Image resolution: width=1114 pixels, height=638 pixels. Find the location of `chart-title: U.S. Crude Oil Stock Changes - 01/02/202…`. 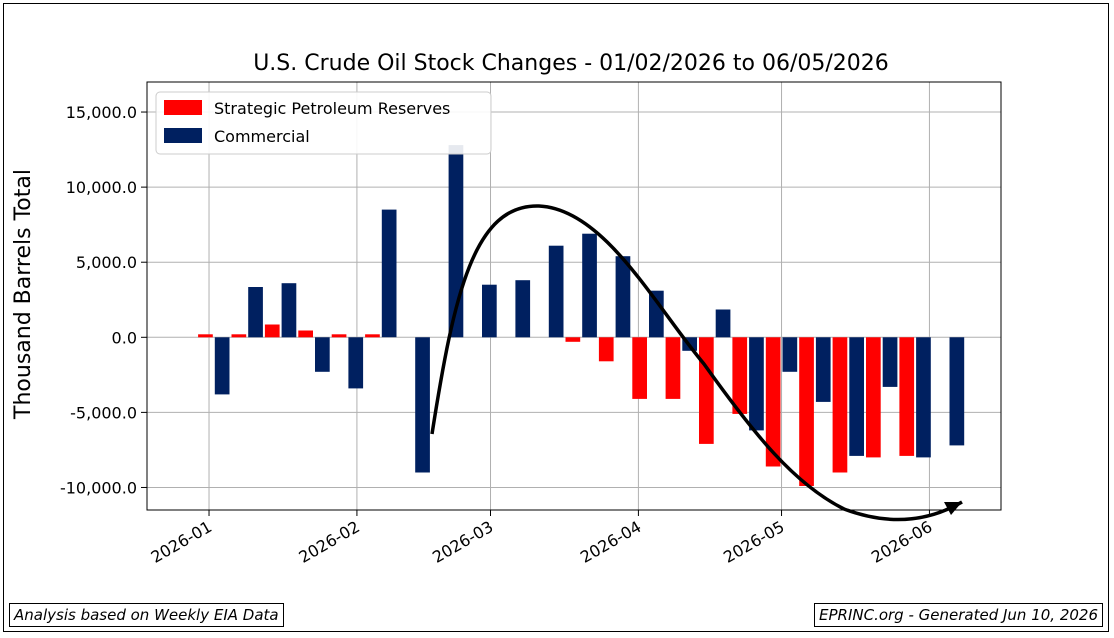

chart-title: U.S. Crude Oil Stock Changes - 01/02/202… is located at coordinates (571, 63).